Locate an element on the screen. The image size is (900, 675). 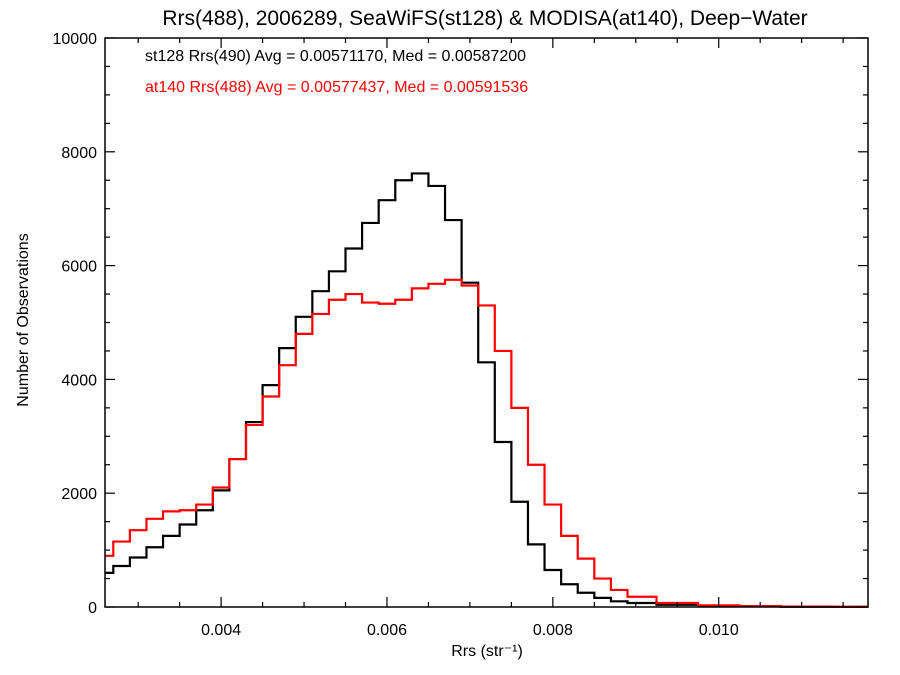
x-tick-label: 0.010 is located at coordinates (719, 630).